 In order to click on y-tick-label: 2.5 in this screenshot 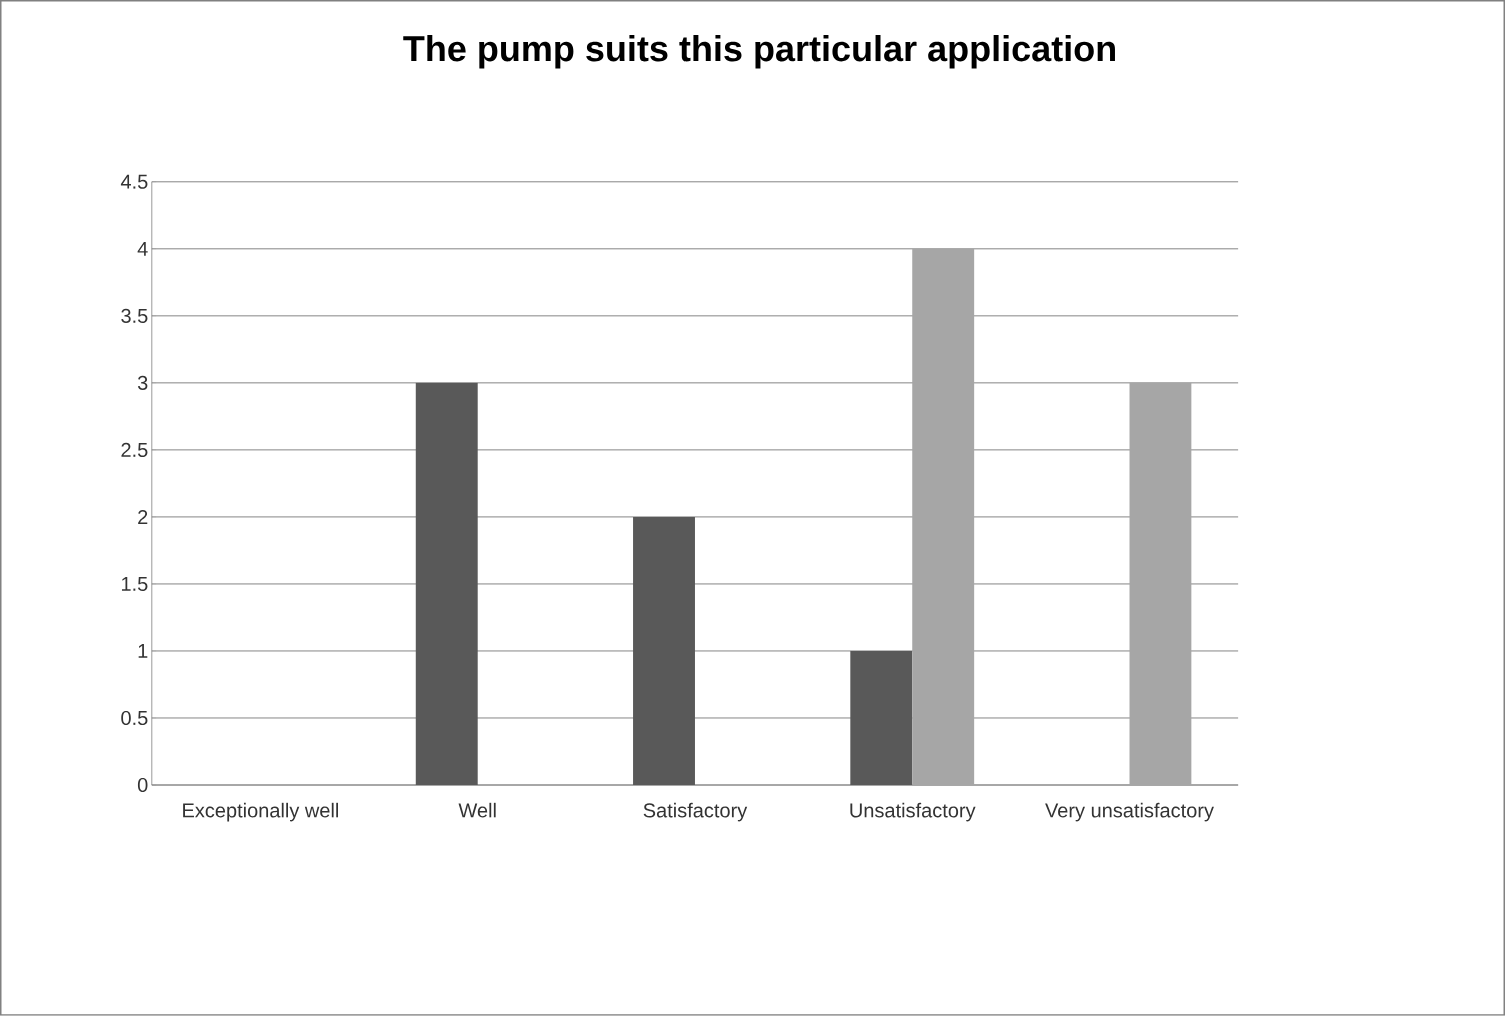, I will do `click(134, 450)`.